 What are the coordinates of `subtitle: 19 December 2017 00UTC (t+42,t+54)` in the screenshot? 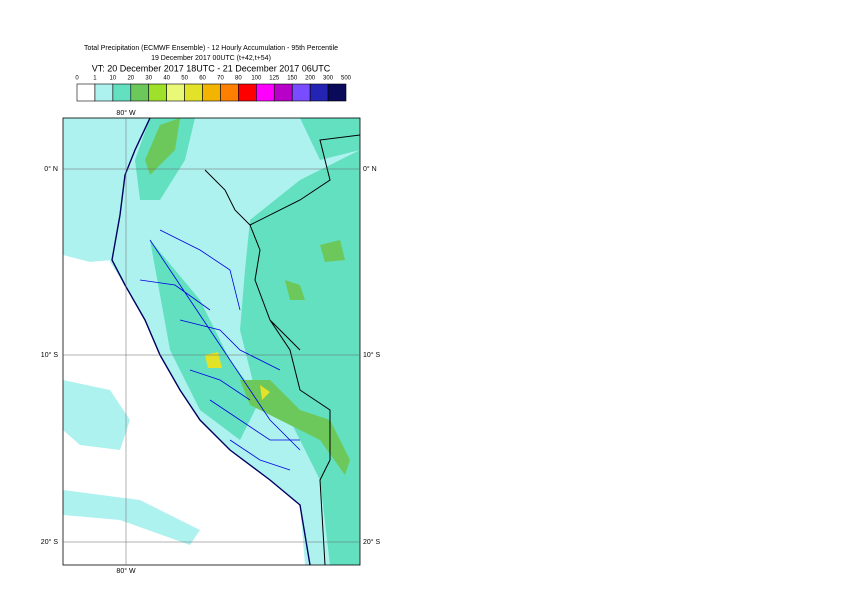 It's located at (211, 58).